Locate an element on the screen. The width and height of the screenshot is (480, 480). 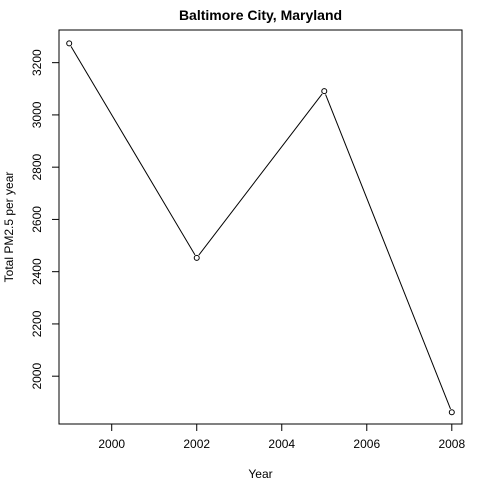
x-tick-label-2002: 2002 is located at coordinates (196, 444).